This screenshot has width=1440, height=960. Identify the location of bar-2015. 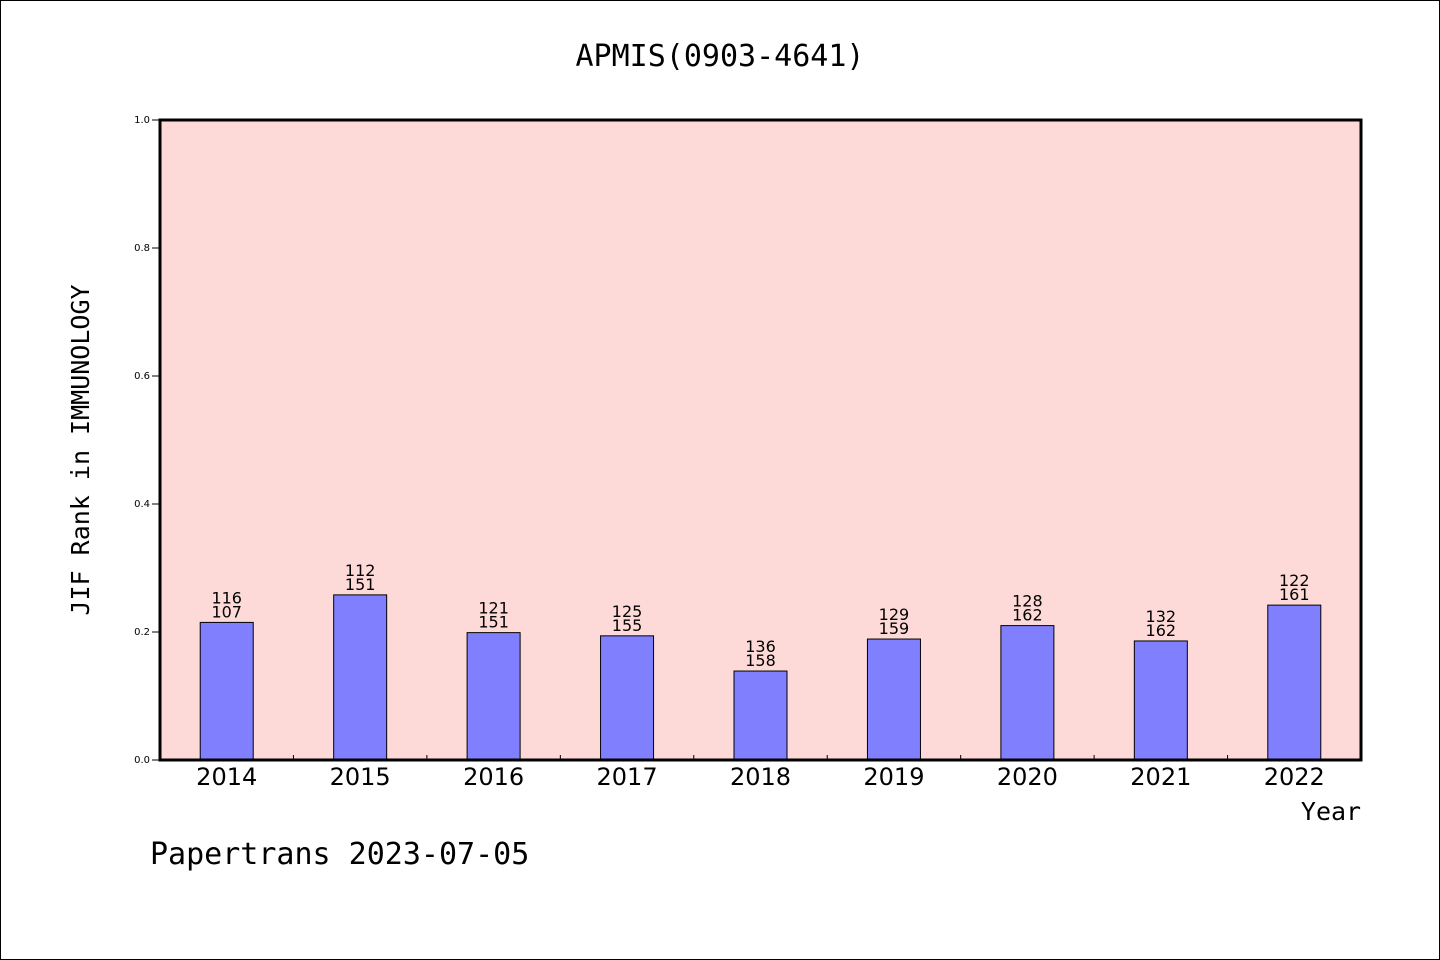
(360, 677).